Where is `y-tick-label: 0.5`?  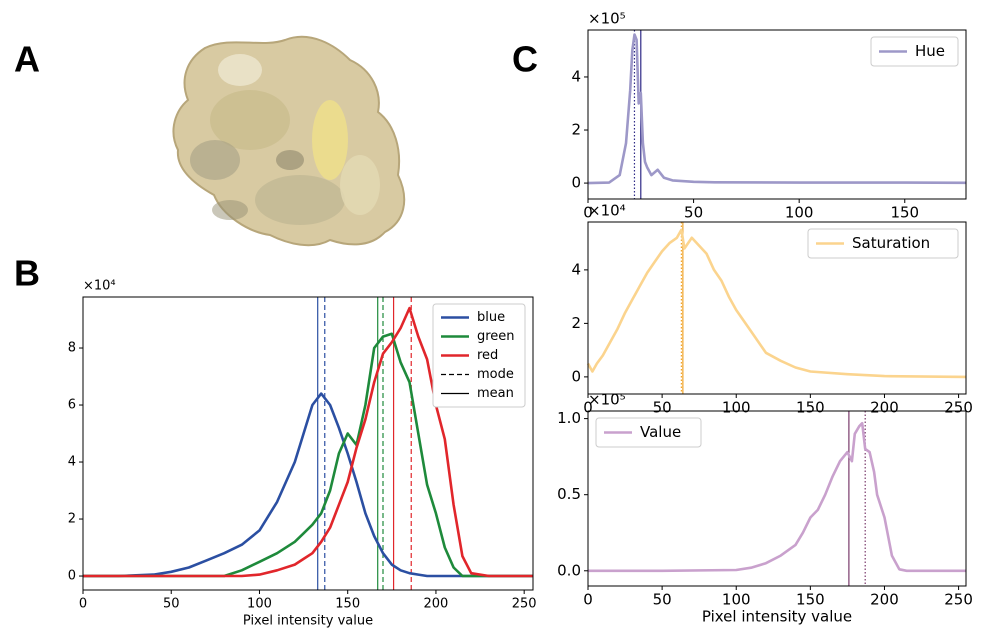 y-tick-label: 0.5 is located at coordinates (569, 494).